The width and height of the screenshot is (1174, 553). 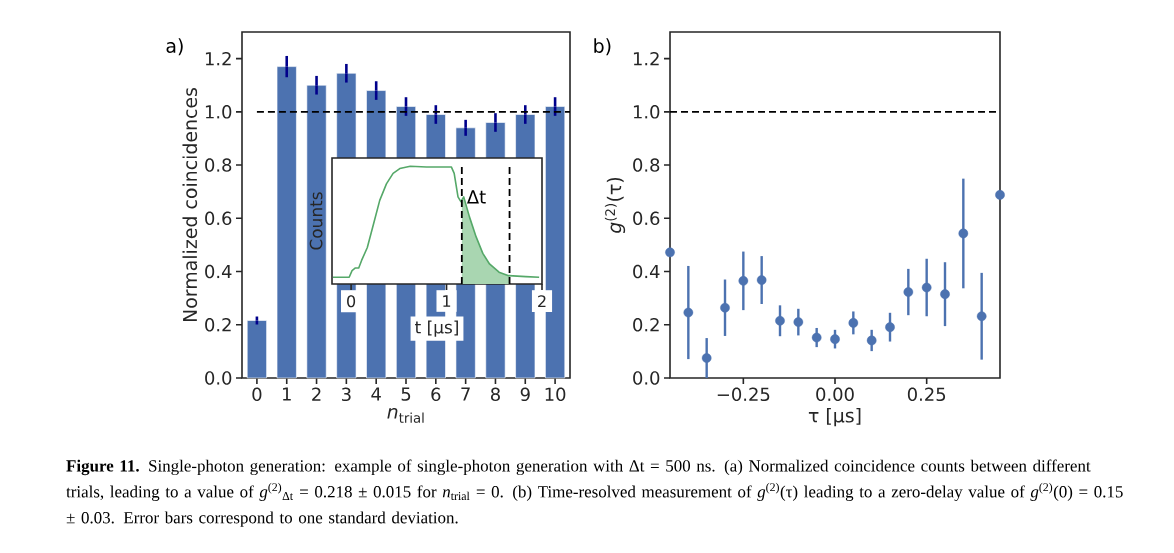 I want to click on x-tick-label: 10, so click(x=555, y=394).